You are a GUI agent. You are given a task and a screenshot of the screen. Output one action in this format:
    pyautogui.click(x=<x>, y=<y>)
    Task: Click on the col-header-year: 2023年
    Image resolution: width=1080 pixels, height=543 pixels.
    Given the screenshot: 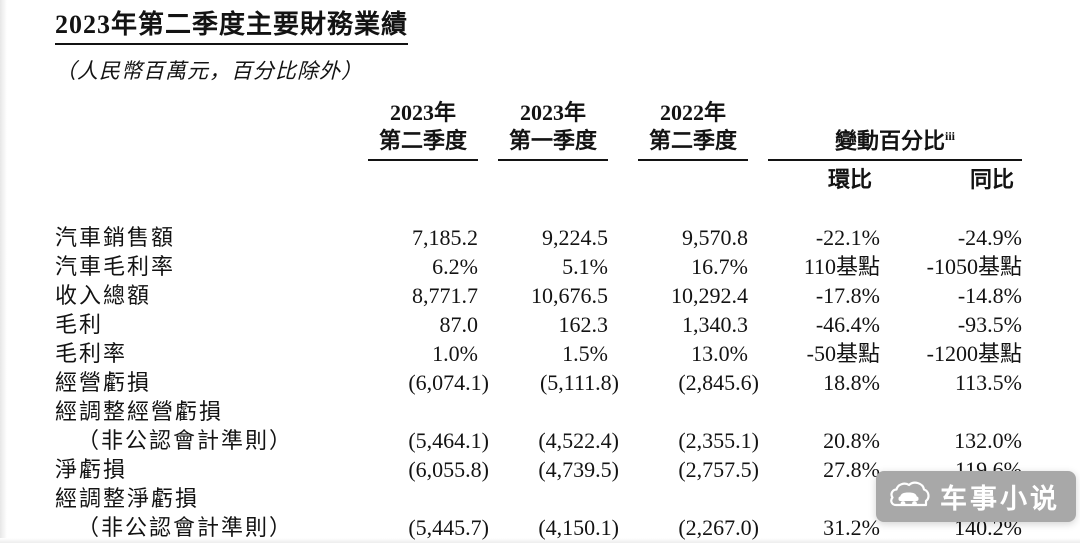 What is the action you would take?
    pyautogui.click(x=422, y=112)
    